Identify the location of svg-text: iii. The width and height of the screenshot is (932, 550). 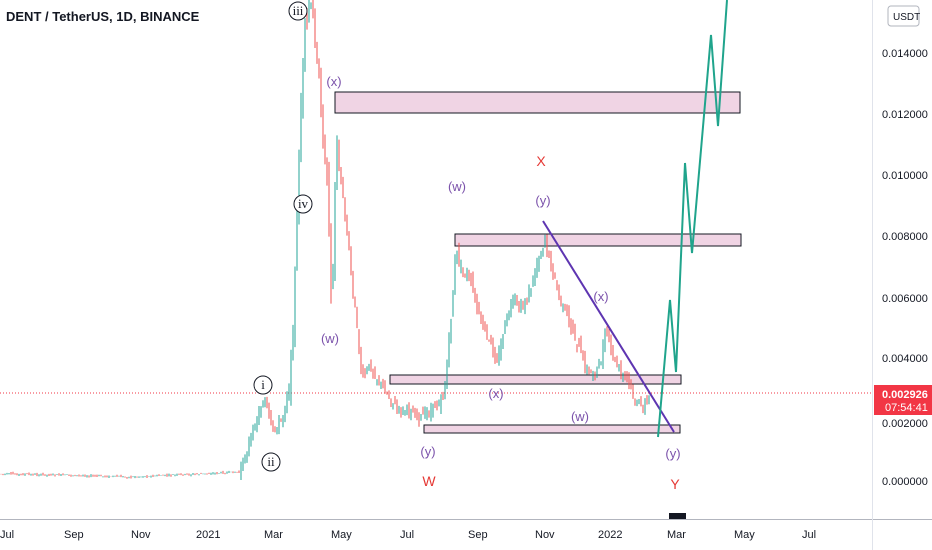
(298, 10).